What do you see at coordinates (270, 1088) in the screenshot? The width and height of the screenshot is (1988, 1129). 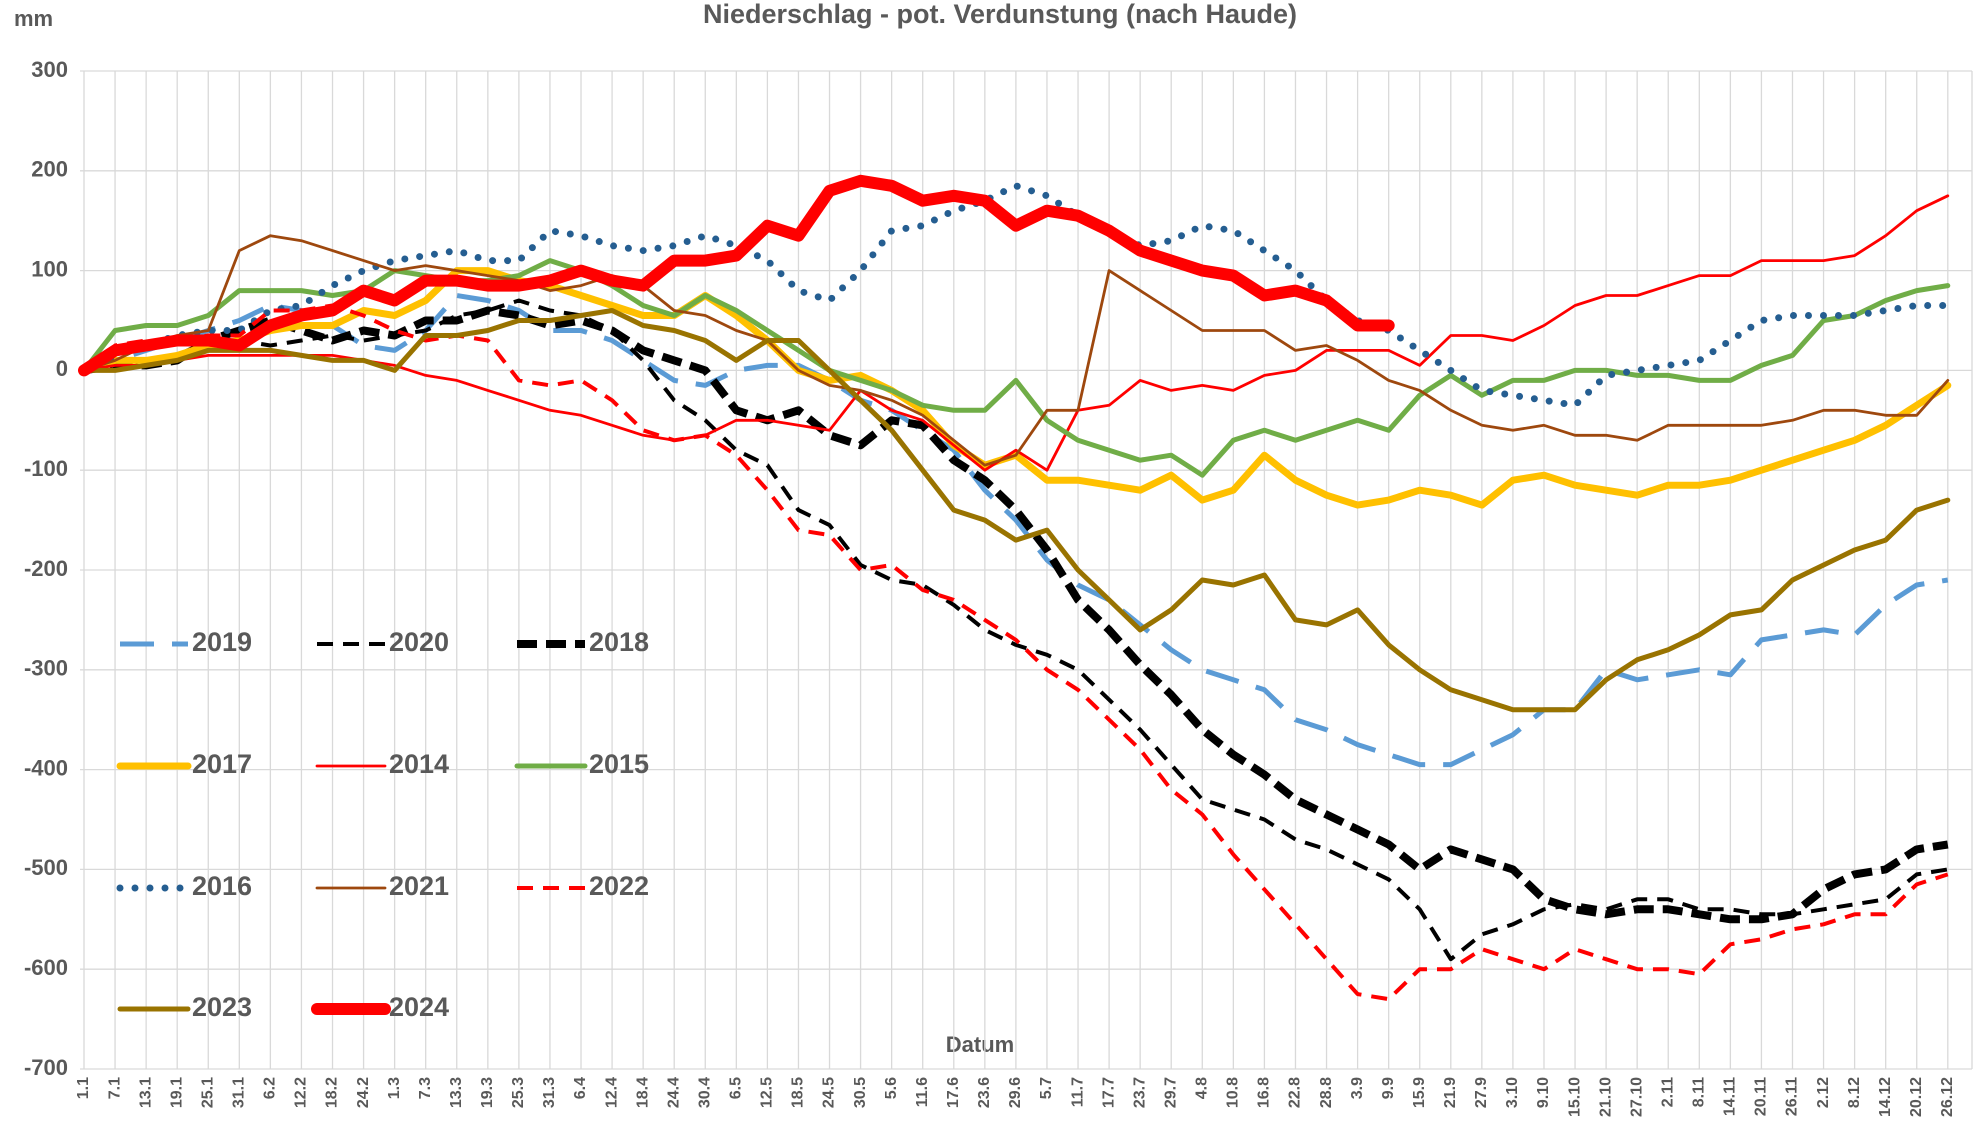 I see `x-tick-label: 6.2` at bounding box center [270, 1088].